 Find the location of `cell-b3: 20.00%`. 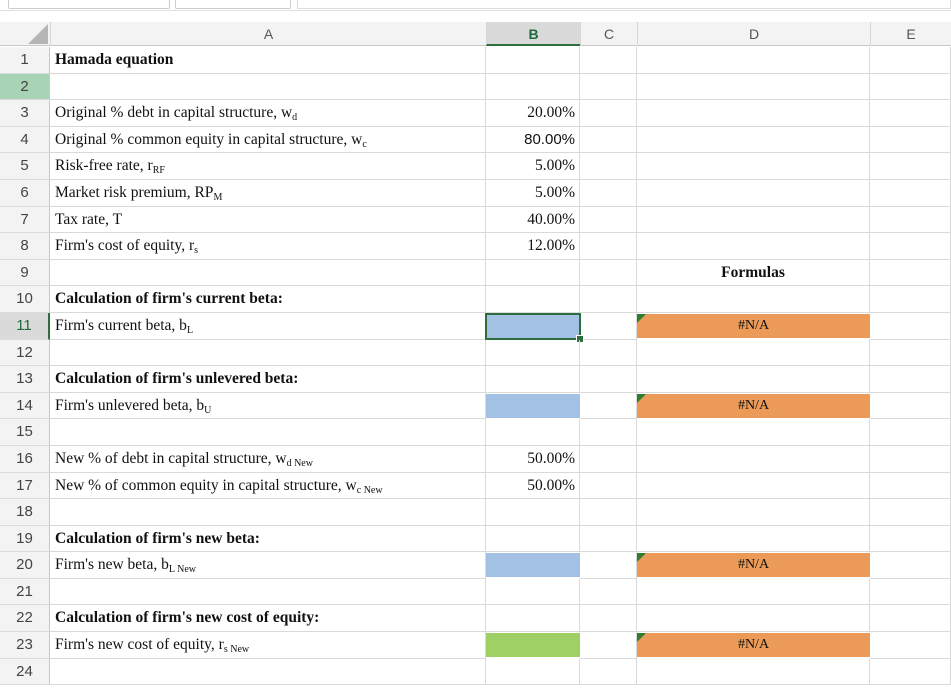

cell-b3: 20.00% is located at coordinates (533, 113).